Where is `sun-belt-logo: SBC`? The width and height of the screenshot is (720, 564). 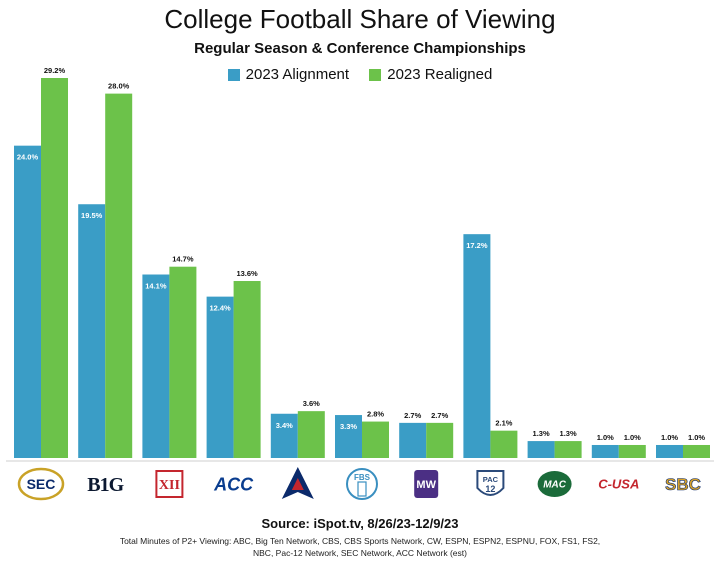
sun-belt-logo: SBC is located at coordinates (683, 485).